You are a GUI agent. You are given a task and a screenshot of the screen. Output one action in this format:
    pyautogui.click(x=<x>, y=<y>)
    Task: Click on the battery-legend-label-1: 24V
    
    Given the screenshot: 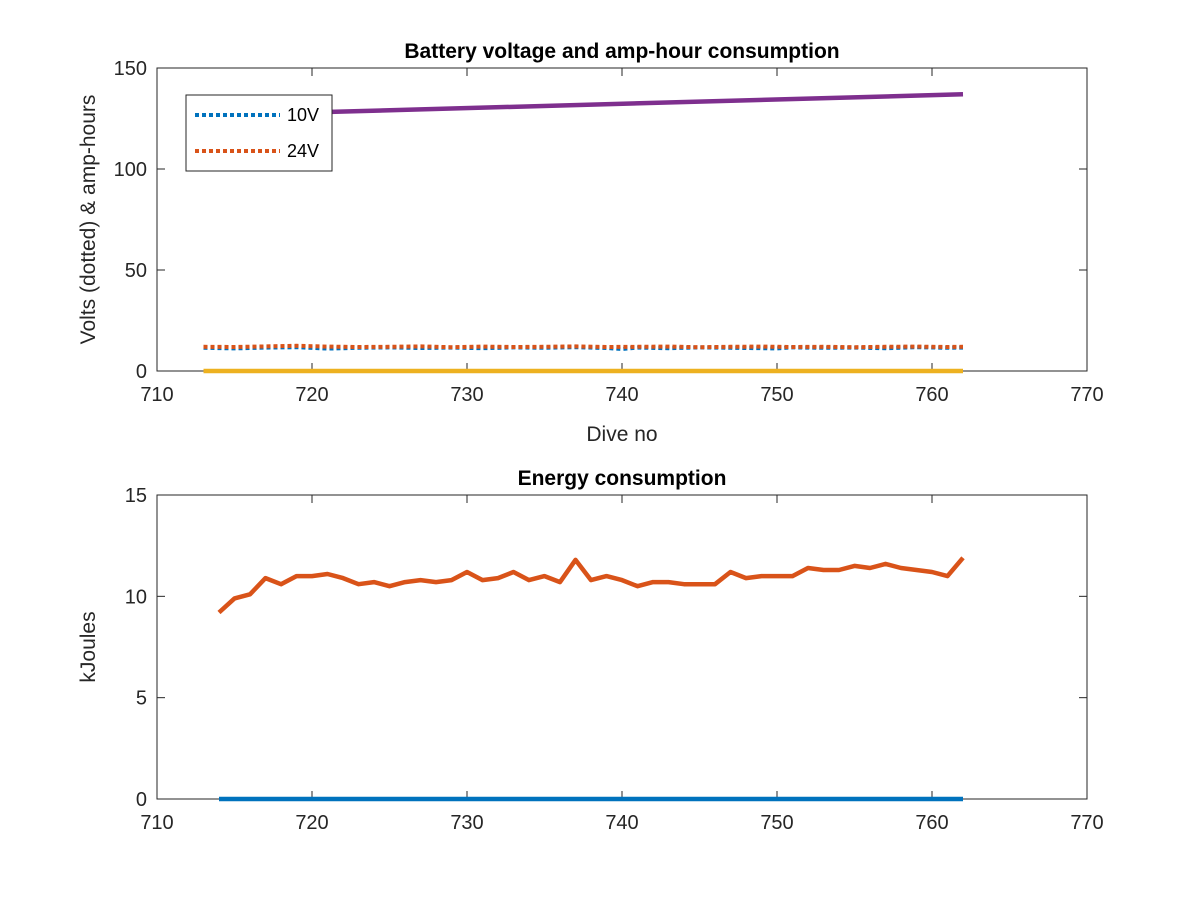 What is the action you would take?
    pyautogui.click(x=303, y=151)
    